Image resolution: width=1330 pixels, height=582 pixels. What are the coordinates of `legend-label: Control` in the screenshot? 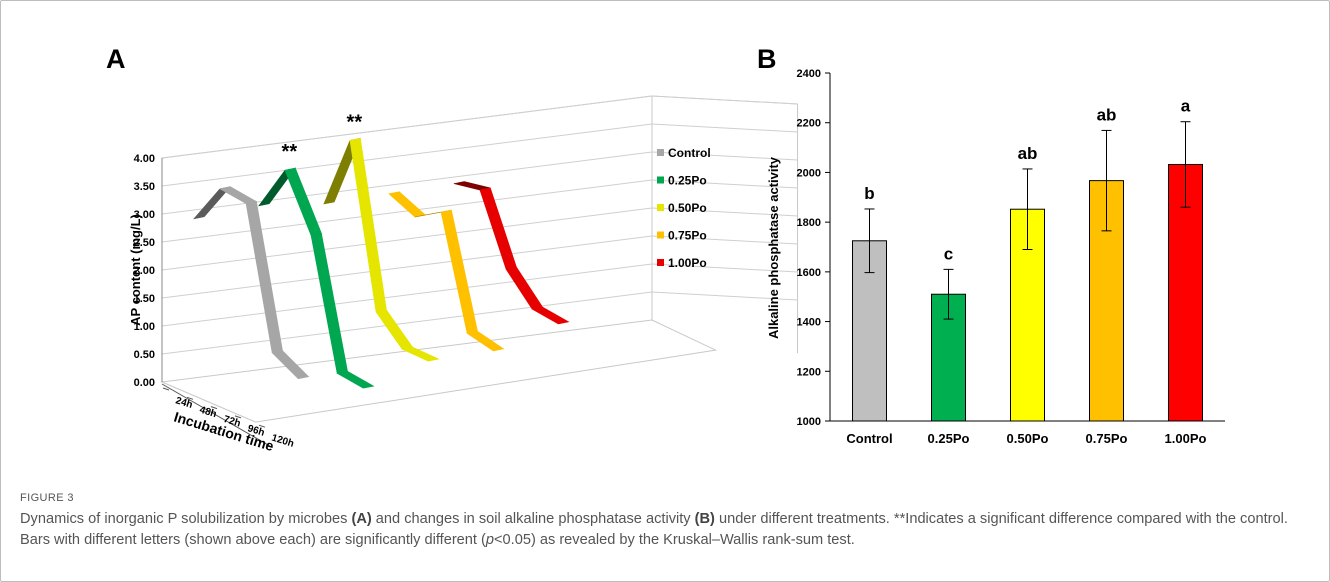 It's located at (689, 153).